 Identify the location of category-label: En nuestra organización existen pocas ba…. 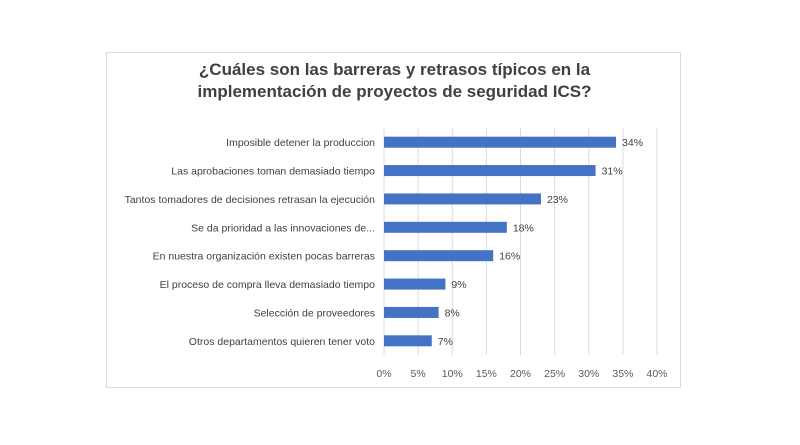
(264, 257).